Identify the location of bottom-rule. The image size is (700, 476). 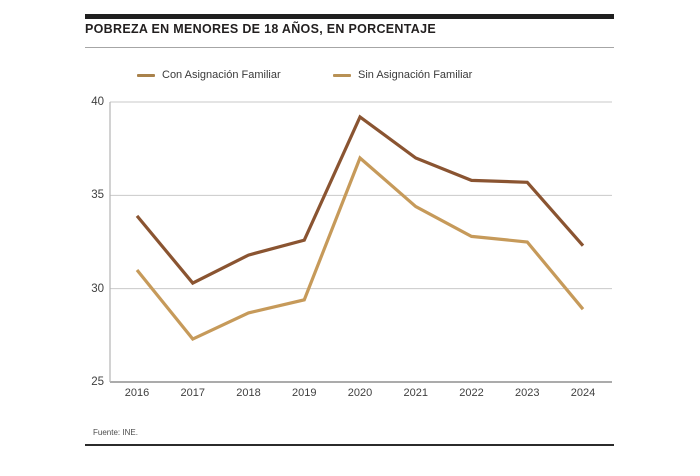
(349, 445).